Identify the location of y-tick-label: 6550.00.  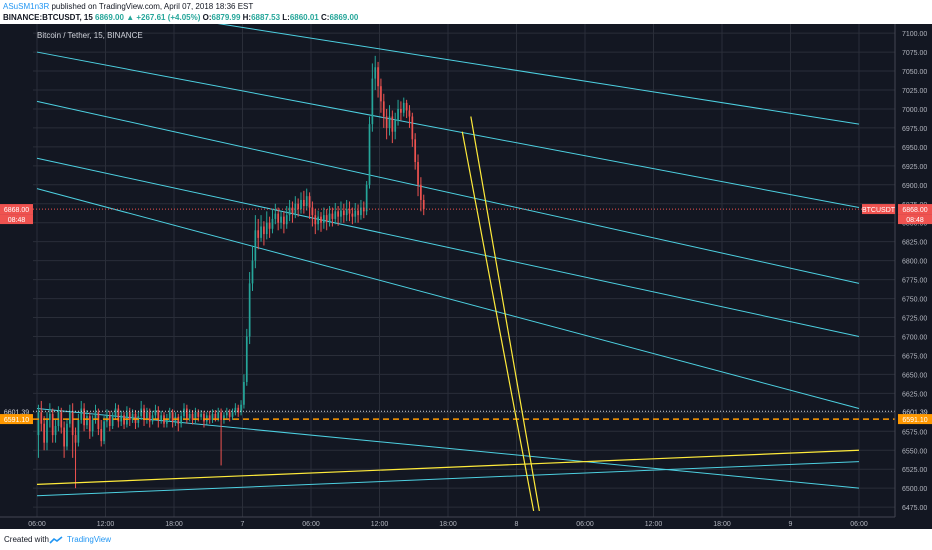
(914, 451).